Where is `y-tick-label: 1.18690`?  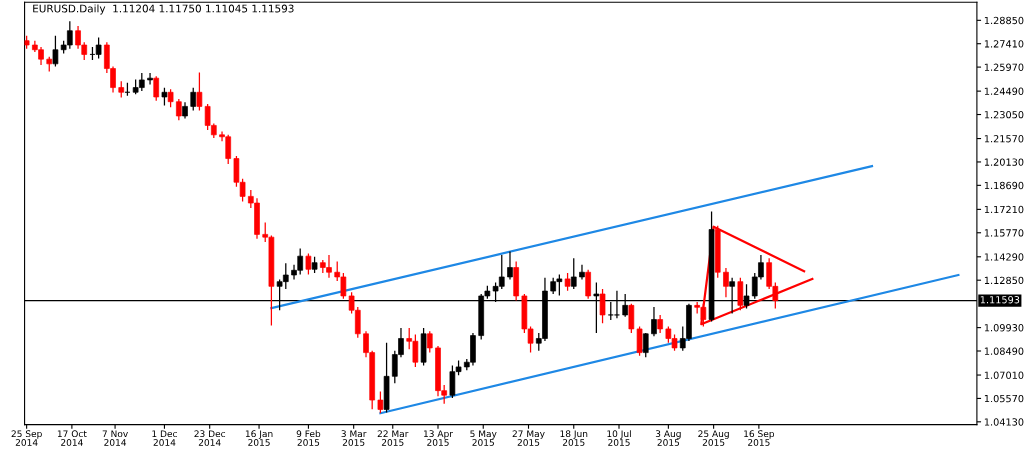 y-tick-label: 1.18690 is located at coordinates (1004, 185).